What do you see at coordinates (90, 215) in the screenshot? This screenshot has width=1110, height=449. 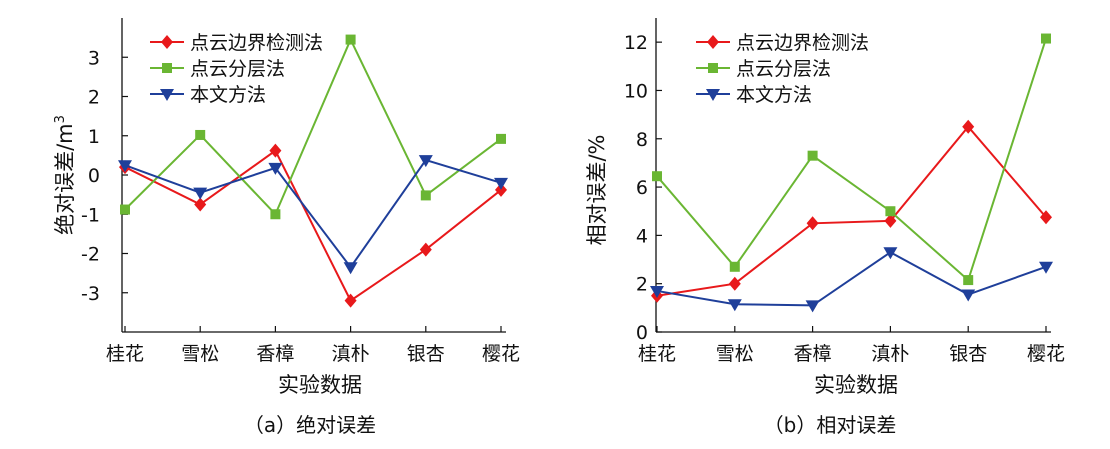 I see `y-tick-label: -1` at bounding box center [90, 215].